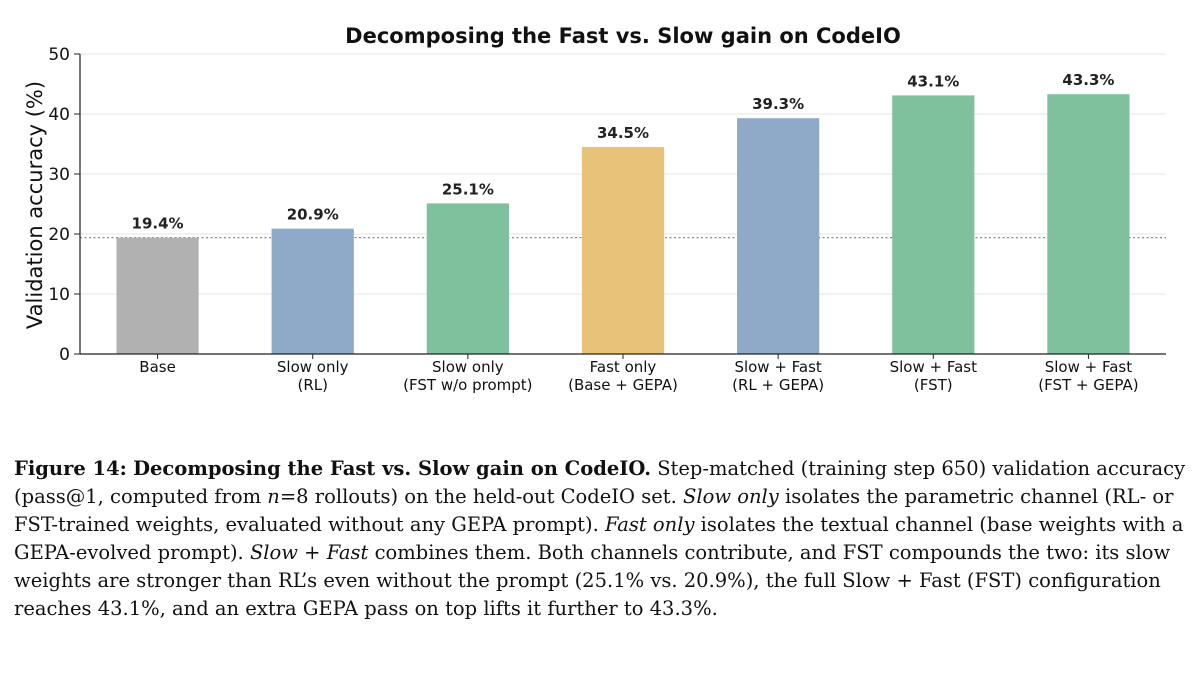 The image size is (1200, 684). What do you see at coordinates (730, 496) in the screenshot?
I see `caption-italic-slow-only: Slow only` at bounding box center [730, 496].